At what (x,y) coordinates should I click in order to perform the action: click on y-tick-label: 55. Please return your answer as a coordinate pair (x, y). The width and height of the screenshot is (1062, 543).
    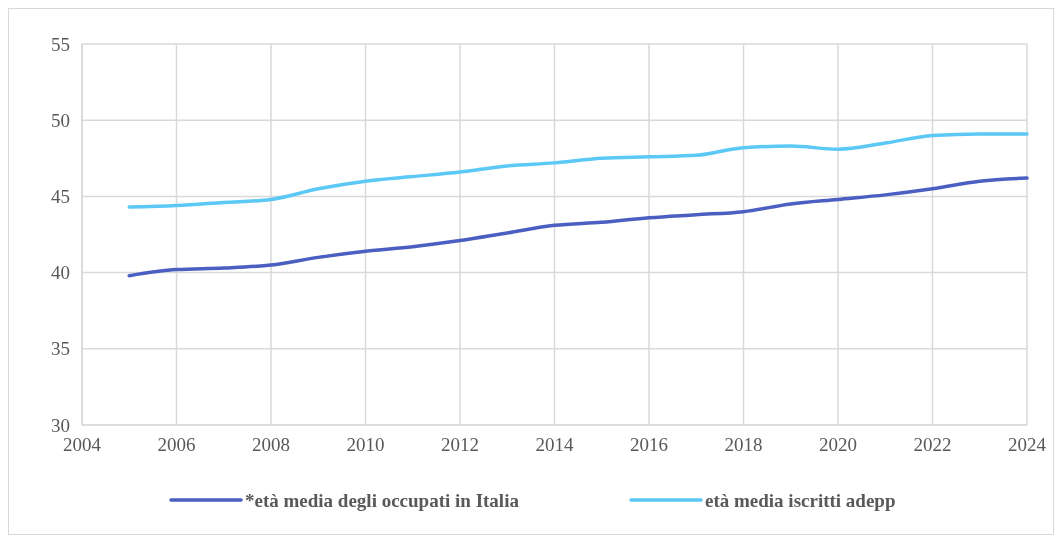
    Looking at the image, I should click on (60, 44).